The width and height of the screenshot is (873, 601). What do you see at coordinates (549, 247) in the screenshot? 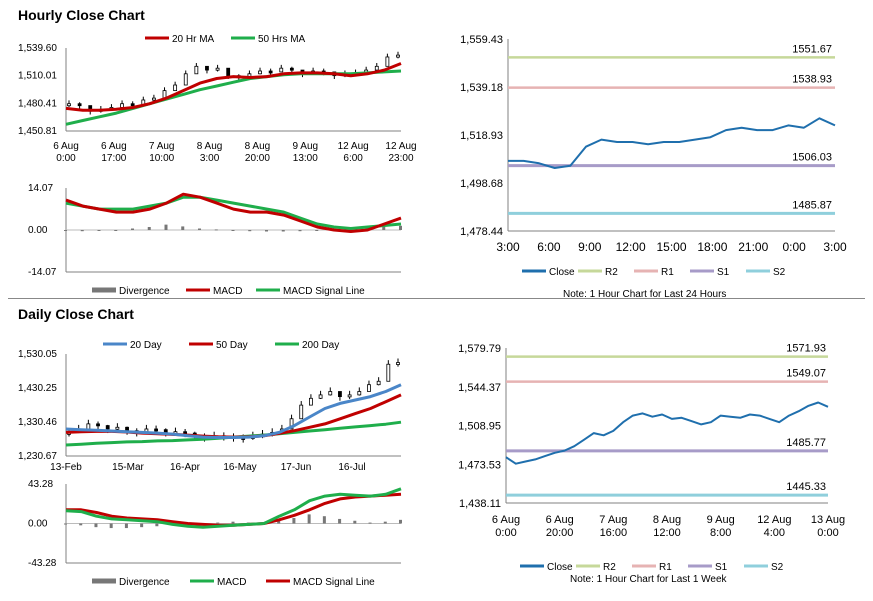
I see `hourly-levels-xtick: 6:00` at bounding box center [549, 247].